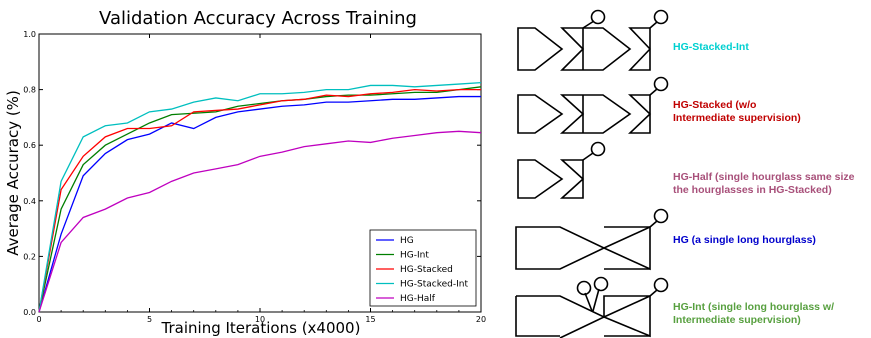  Describe the element at coordinates (737, 320) in the screenshot. I see `diagram-label-int: Intermediate supervision)` at that location.